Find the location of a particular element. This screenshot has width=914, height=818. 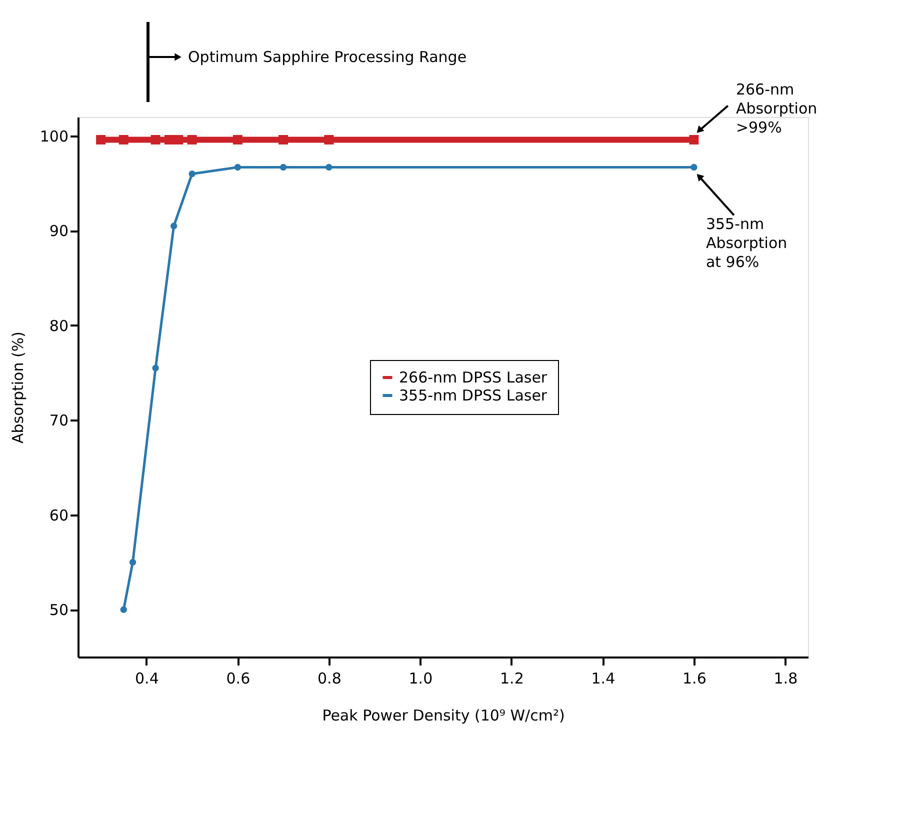

y-tick-label: 70 is located at coordinates (58, 421).